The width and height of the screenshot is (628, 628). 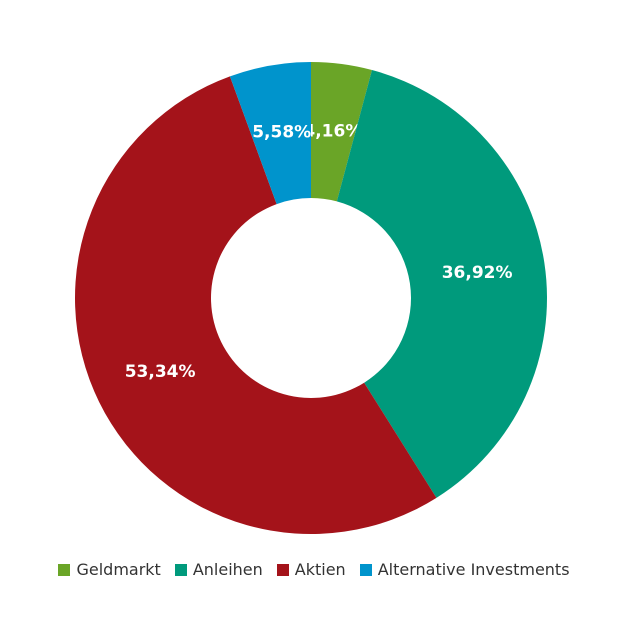 I want to click on legend-label: Aktien, so click(x=320, y=569).